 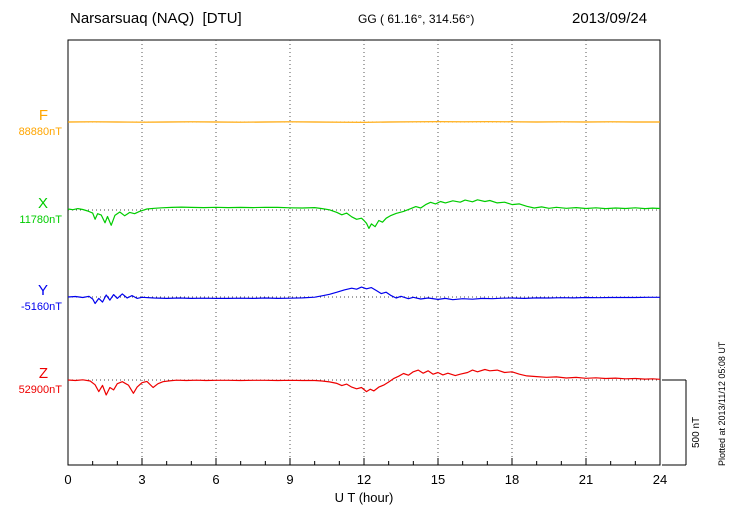 What do you see at coordinates (290, 479) in the screenshot?
I see `x-tick-label: 9` at bounding box center [290, 479].